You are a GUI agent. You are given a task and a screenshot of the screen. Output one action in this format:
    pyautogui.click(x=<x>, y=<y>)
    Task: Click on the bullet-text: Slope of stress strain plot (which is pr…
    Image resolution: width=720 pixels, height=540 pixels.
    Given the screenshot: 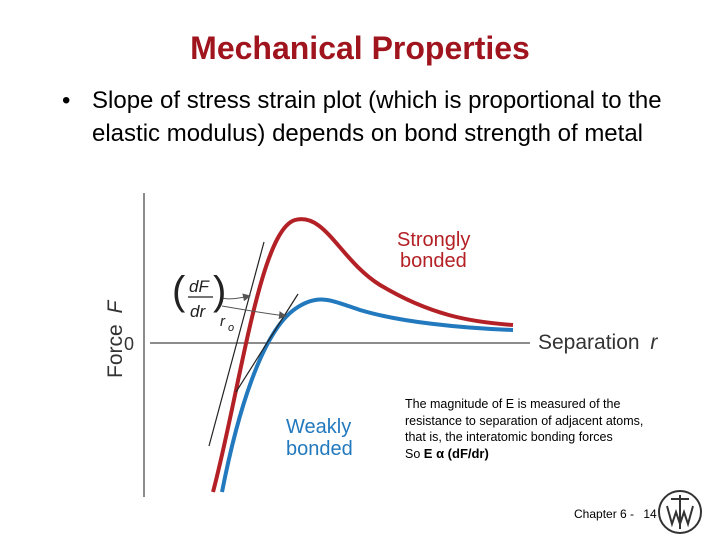 What is the action you would take?
    pyautogui.click(x=377, y=117)
    